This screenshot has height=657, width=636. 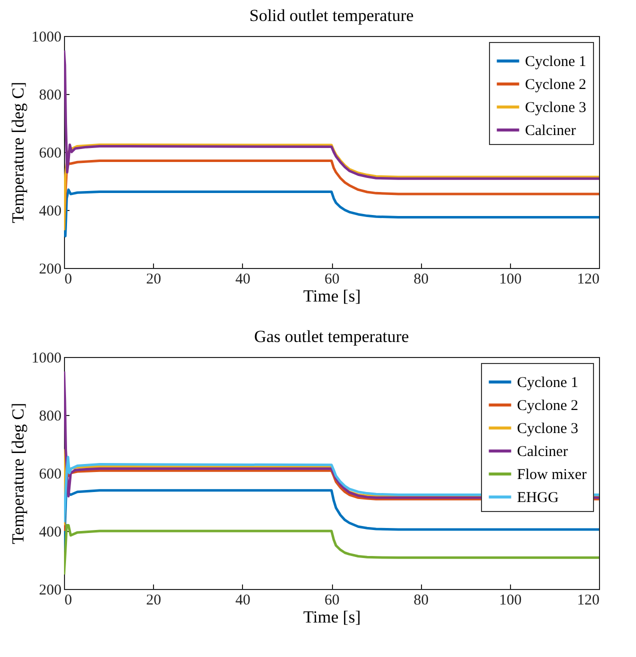 What do you see at coordinates (538, 498) in the screenshot?
I see `legend-label: EHGG` at bounding box center [538, 498].